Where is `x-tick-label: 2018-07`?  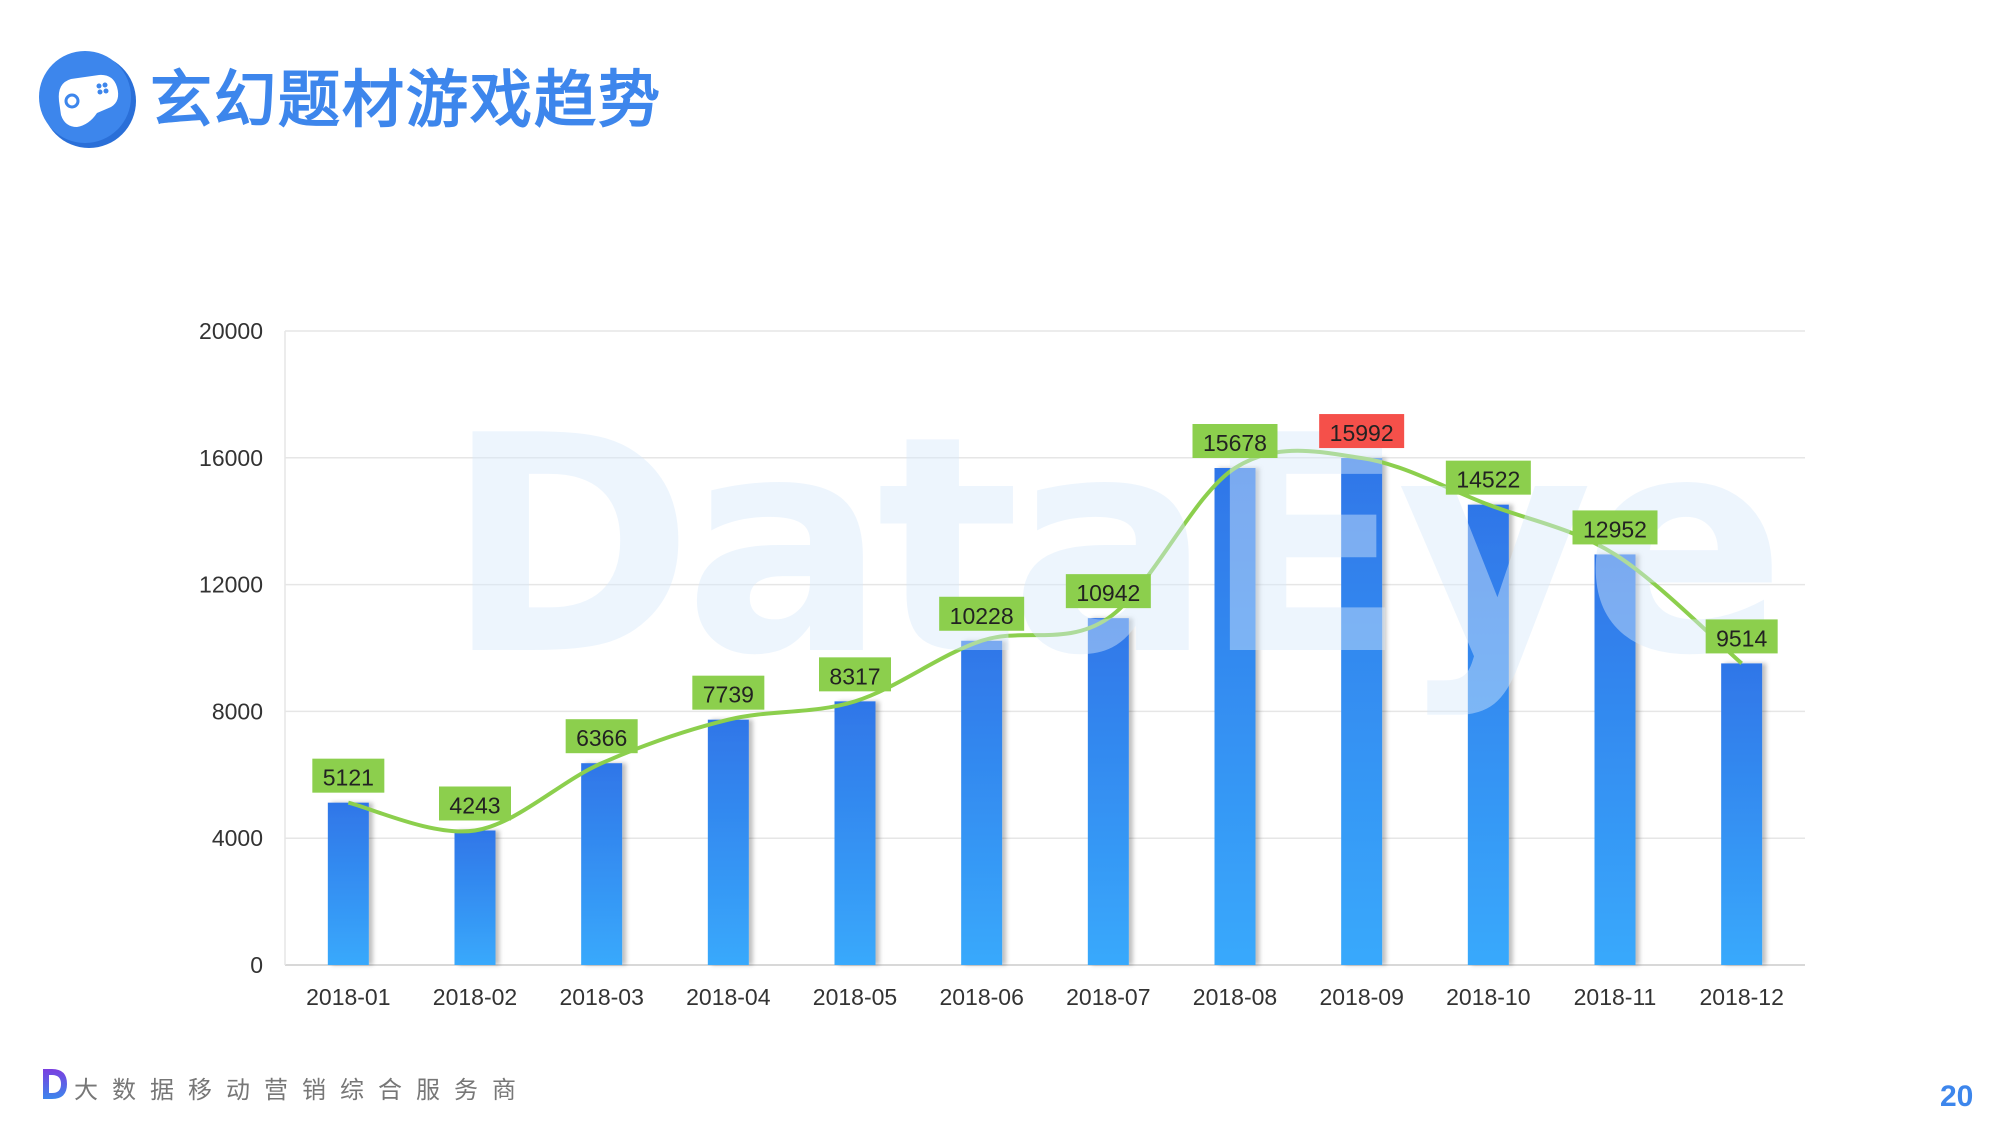
x-tick-label: 2018-07 is located at coordinates (1108, 997).